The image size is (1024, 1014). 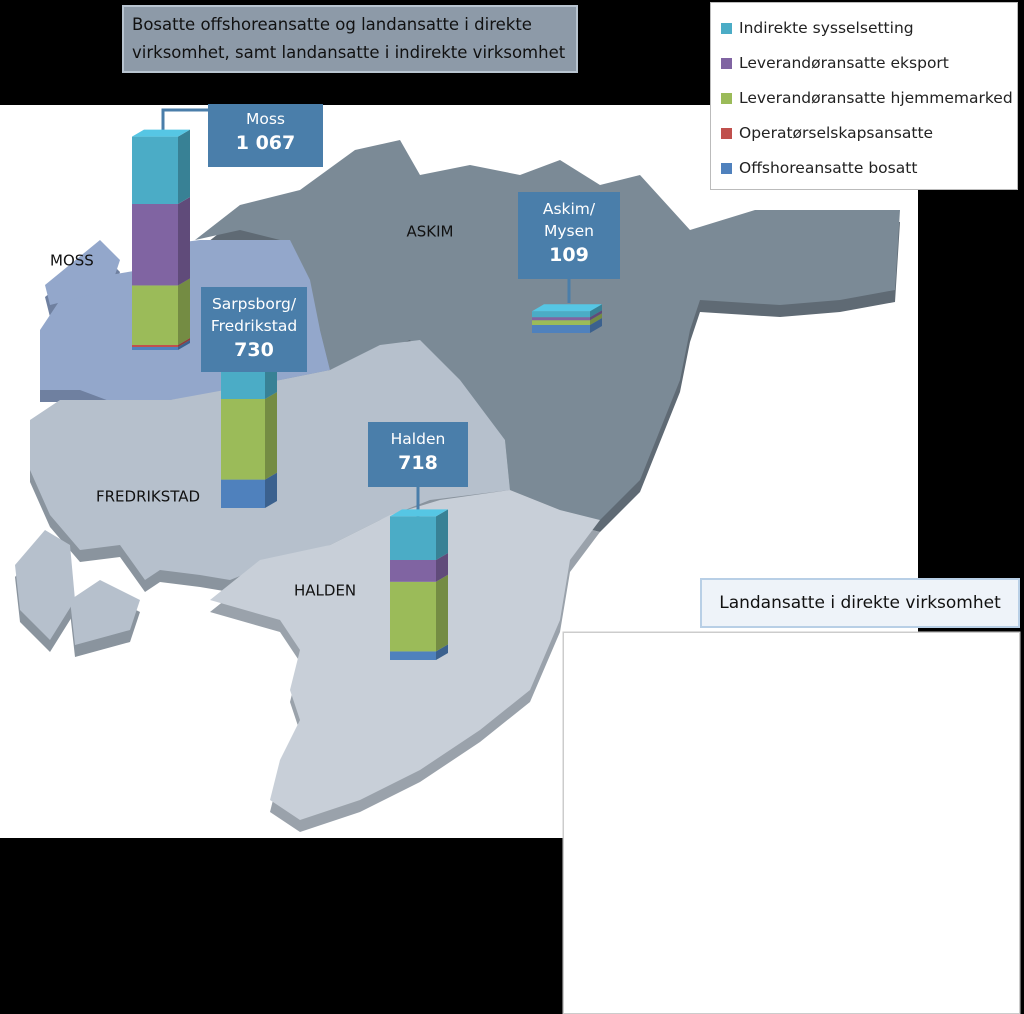 I want to click on legend-item: Leverandøransatte hjemmemarked, so click(x=867, y=98).